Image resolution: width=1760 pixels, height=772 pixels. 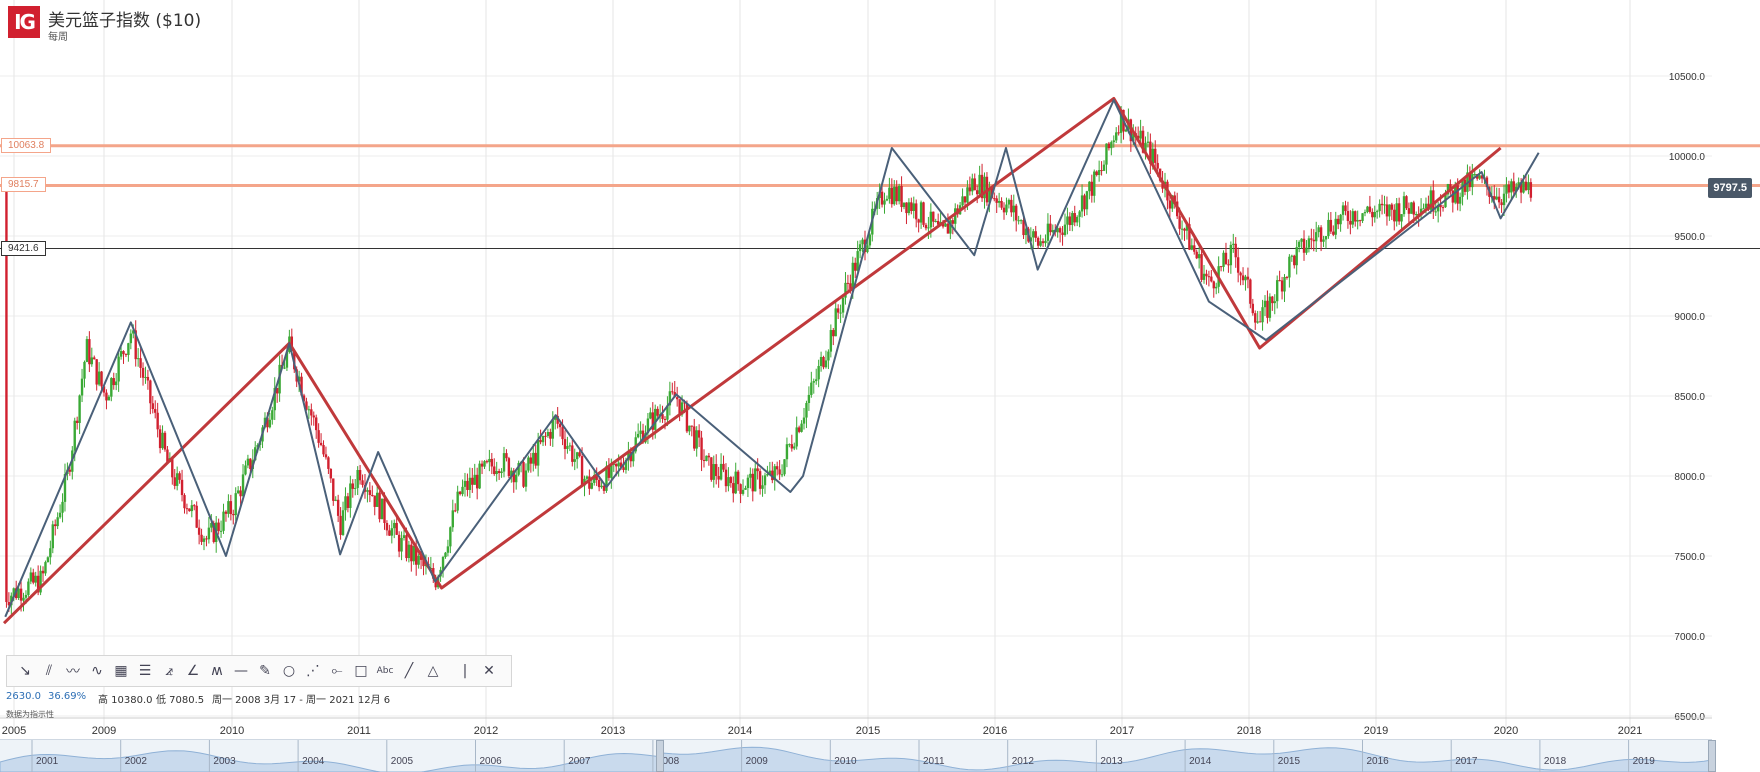 What do you see at coordinates (217, 671) in the screenshot?
I see `elliott-wave-tool: ʍ` at bounding box center [217, 671].